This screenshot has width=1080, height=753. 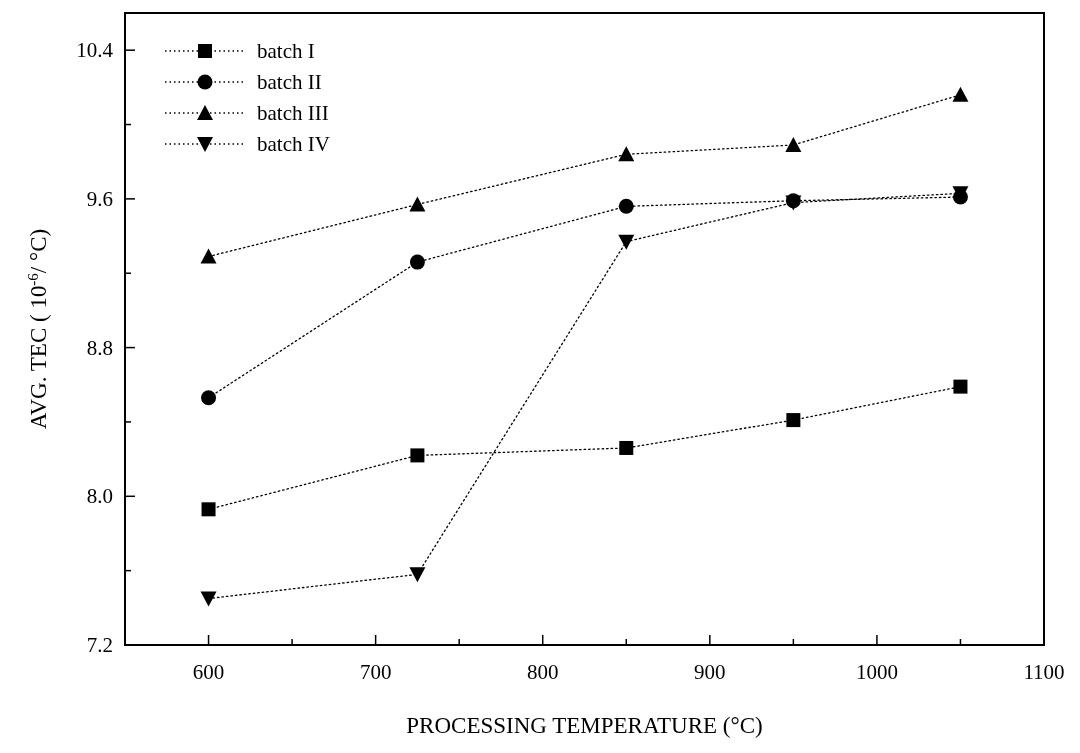 I want to click on legend-label: batch IV, so click(x=293, y=144).